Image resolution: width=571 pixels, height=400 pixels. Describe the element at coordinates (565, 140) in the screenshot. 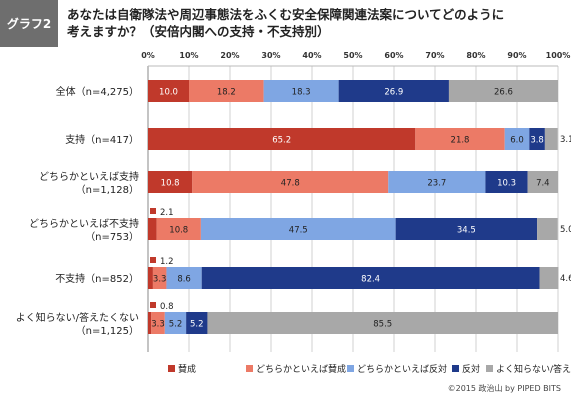

I see `data-label: 3.1` at that location.